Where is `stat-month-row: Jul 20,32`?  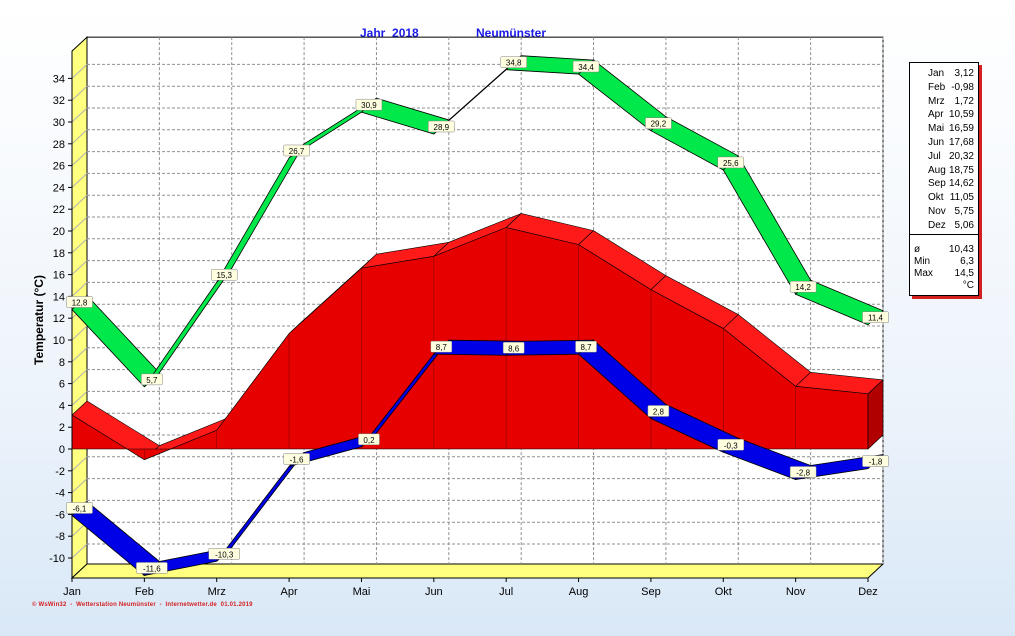 stat-month-row: Jul 20,32 is located at coordinates (944, 156).